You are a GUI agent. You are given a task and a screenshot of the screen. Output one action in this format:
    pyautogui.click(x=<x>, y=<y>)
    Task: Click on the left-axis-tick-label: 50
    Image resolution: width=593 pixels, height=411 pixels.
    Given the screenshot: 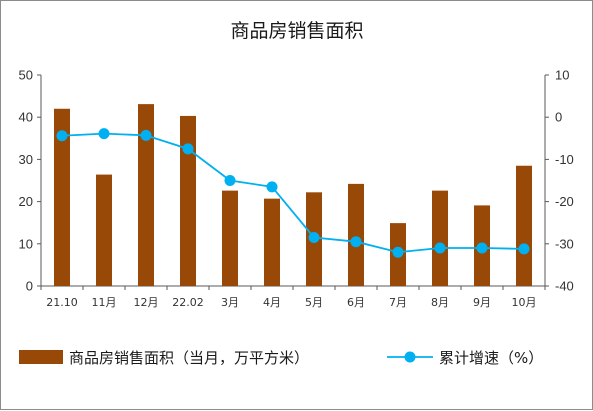 What is the action you would take?
    pyautogui.click(x=26, y=75)
    